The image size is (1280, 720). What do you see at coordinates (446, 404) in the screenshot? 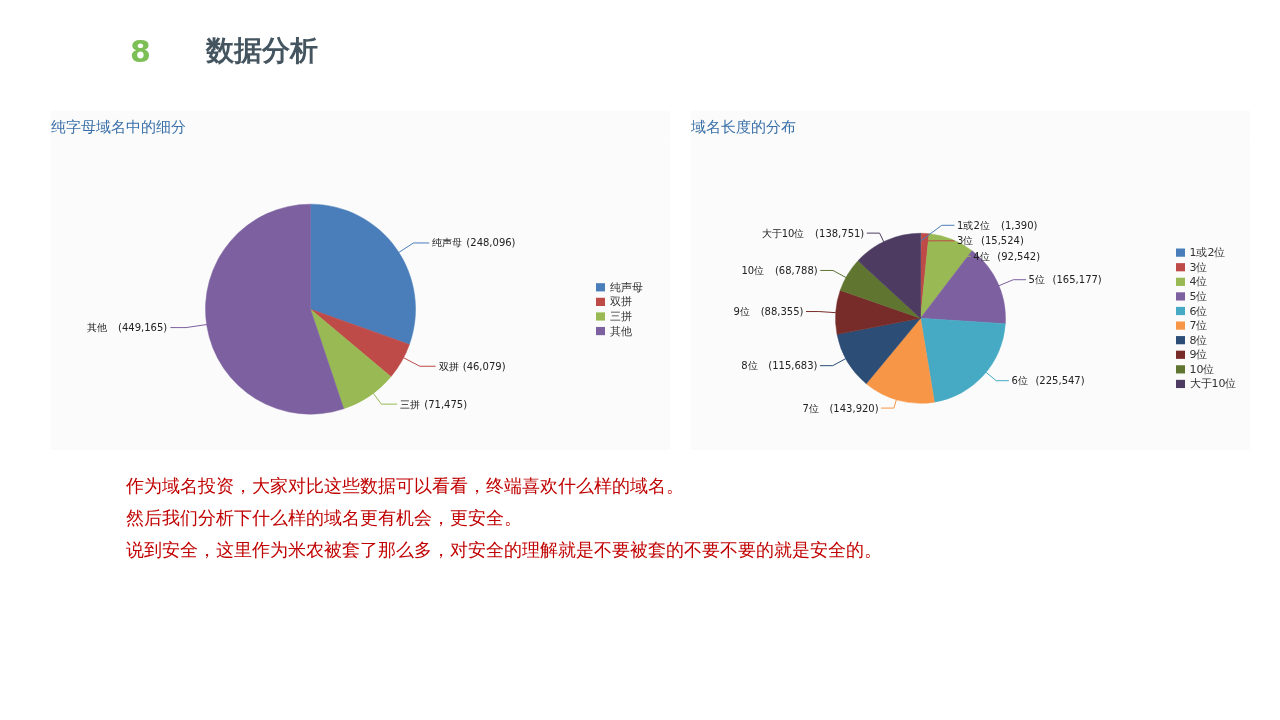
I see `data-label: (71,475)` at bounding box center [446, 404].